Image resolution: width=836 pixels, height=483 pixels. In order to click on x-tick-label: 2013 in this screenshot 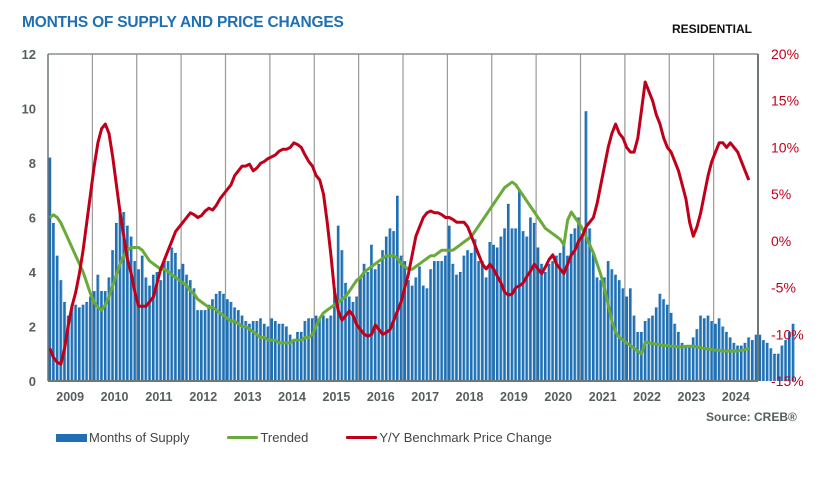, I will do `click(248, 397)`.